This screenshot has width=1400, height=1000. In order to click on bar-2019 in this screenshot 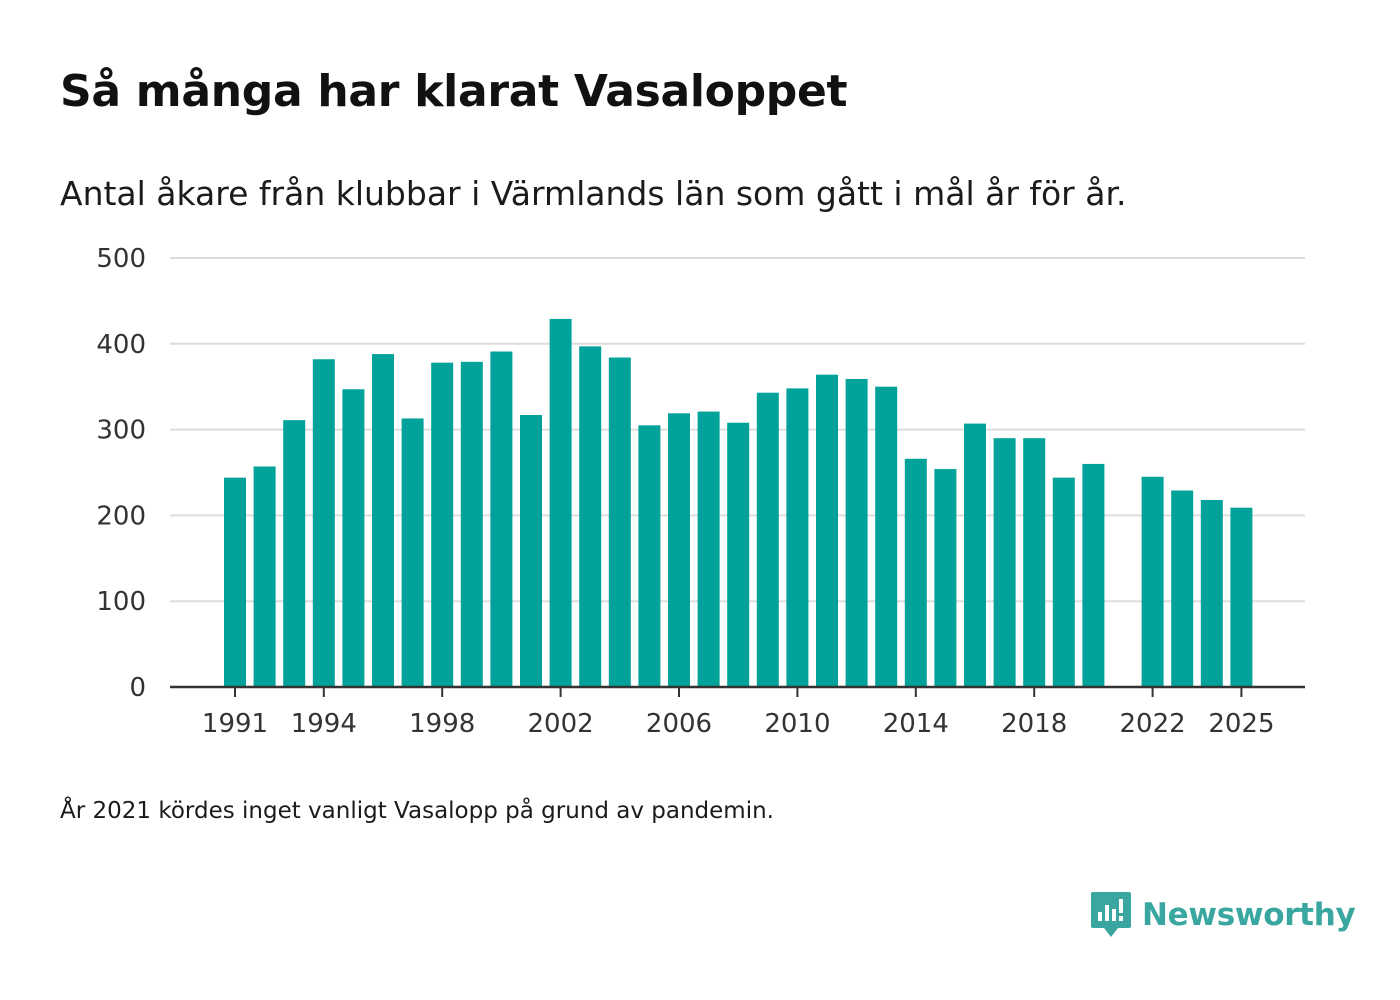, I will do `click(1063, 582)`.